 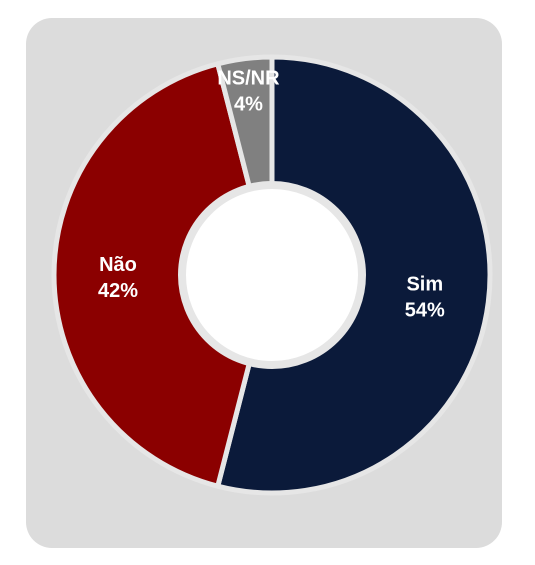 I want to click on slice-label: Não, so click(x=118, y=265).